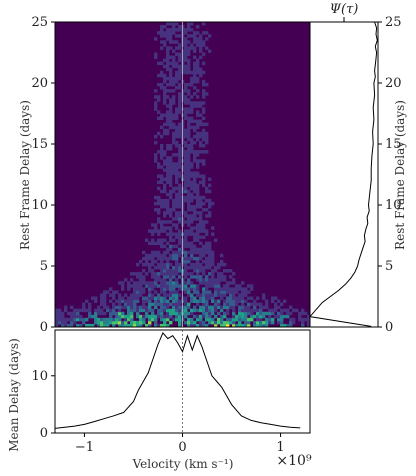 This screenshot has width=416, height=476. I want to click on mean-delay-y-ticks: 010, so click(43, 405).